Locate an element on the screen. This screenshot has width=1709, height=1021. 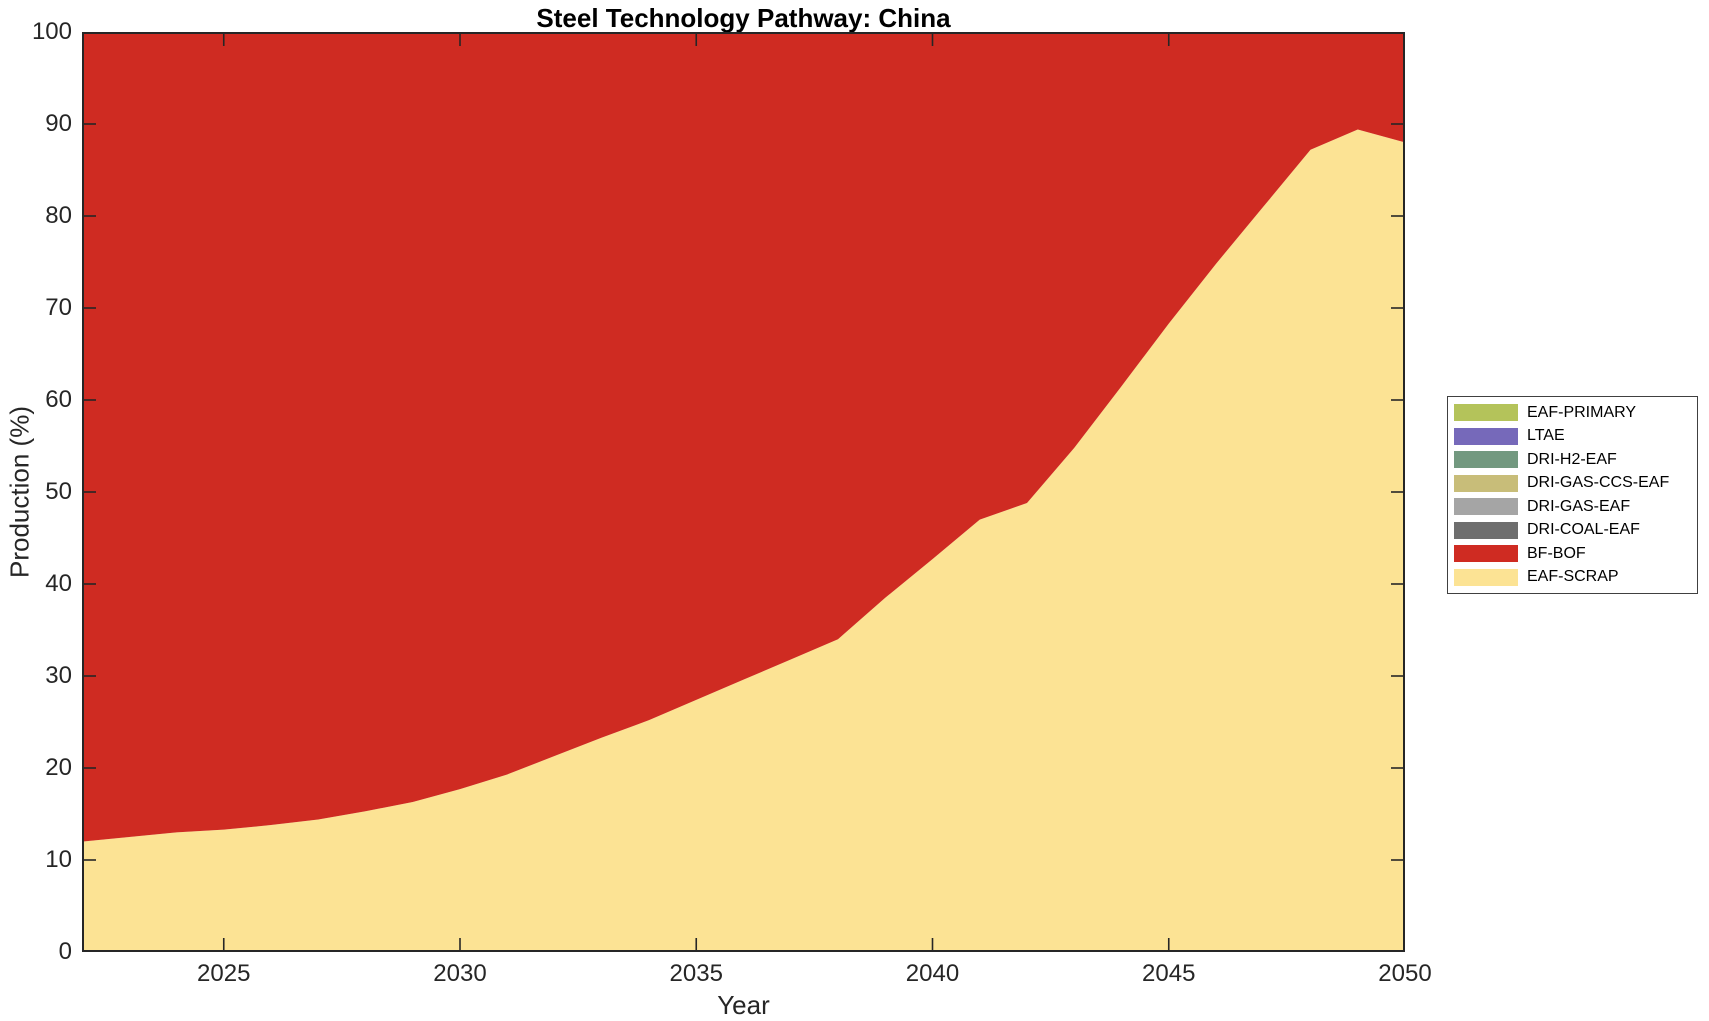
y-tick-label: 70 is located at coordinates (58, 307).